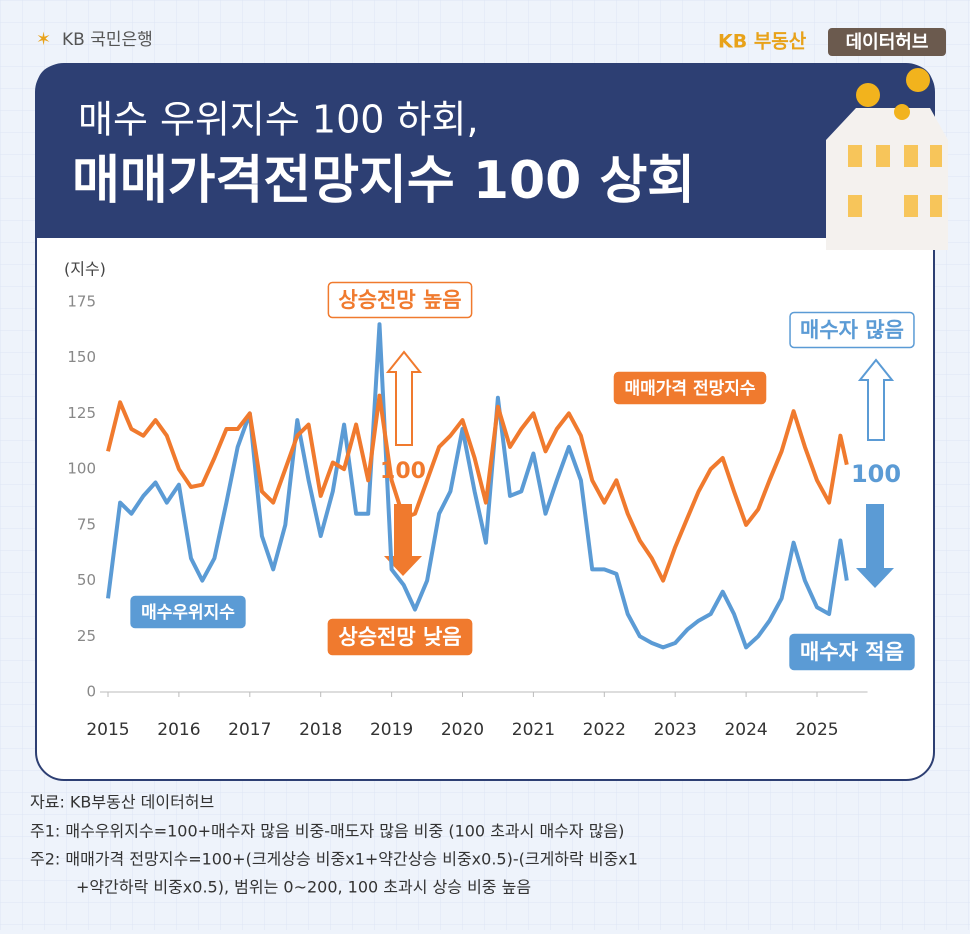 The height and width of the screenshot is (934, 970). I want to click on x-tick-label: 2017, so click(249, 730).